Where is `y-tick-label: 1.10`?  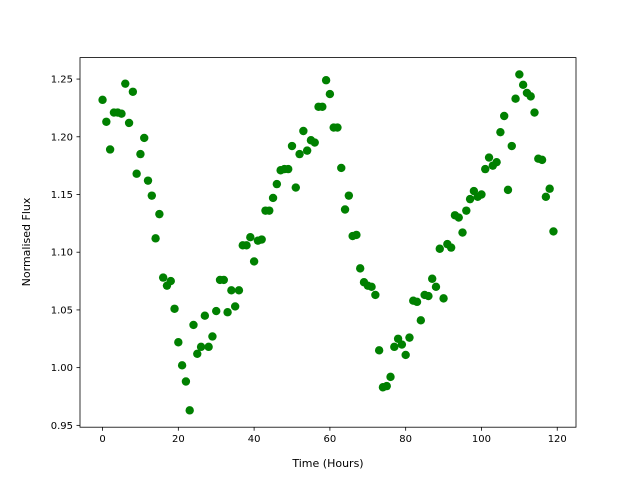
y-tick-label: 1.10 is located at coordinates (62, 253).